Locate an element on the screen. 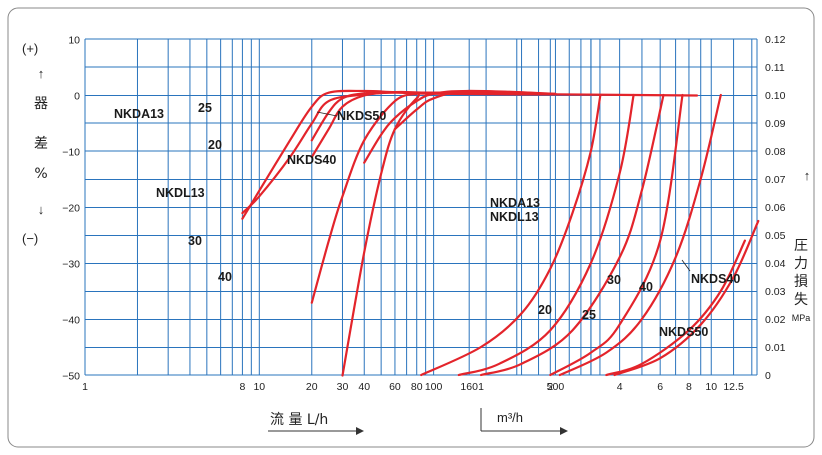 Image resolution: width=822 pixels, height=455 pixels. bottom-right-tick-0: 1 is located at coordinates (481, 387).